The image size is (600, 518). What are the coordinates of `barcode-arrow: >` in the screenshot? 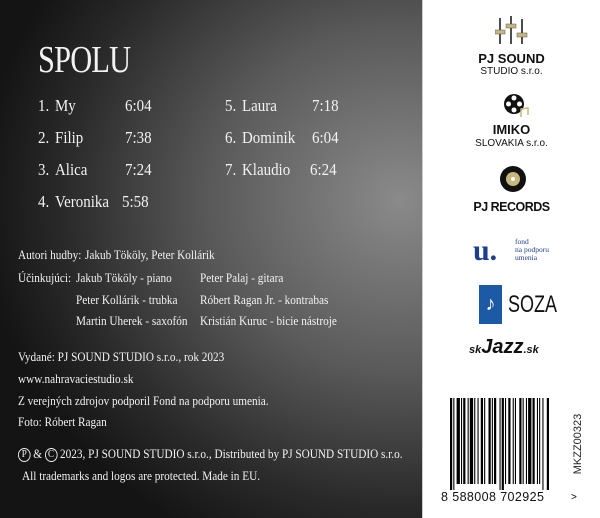 It's located at (574, 497).